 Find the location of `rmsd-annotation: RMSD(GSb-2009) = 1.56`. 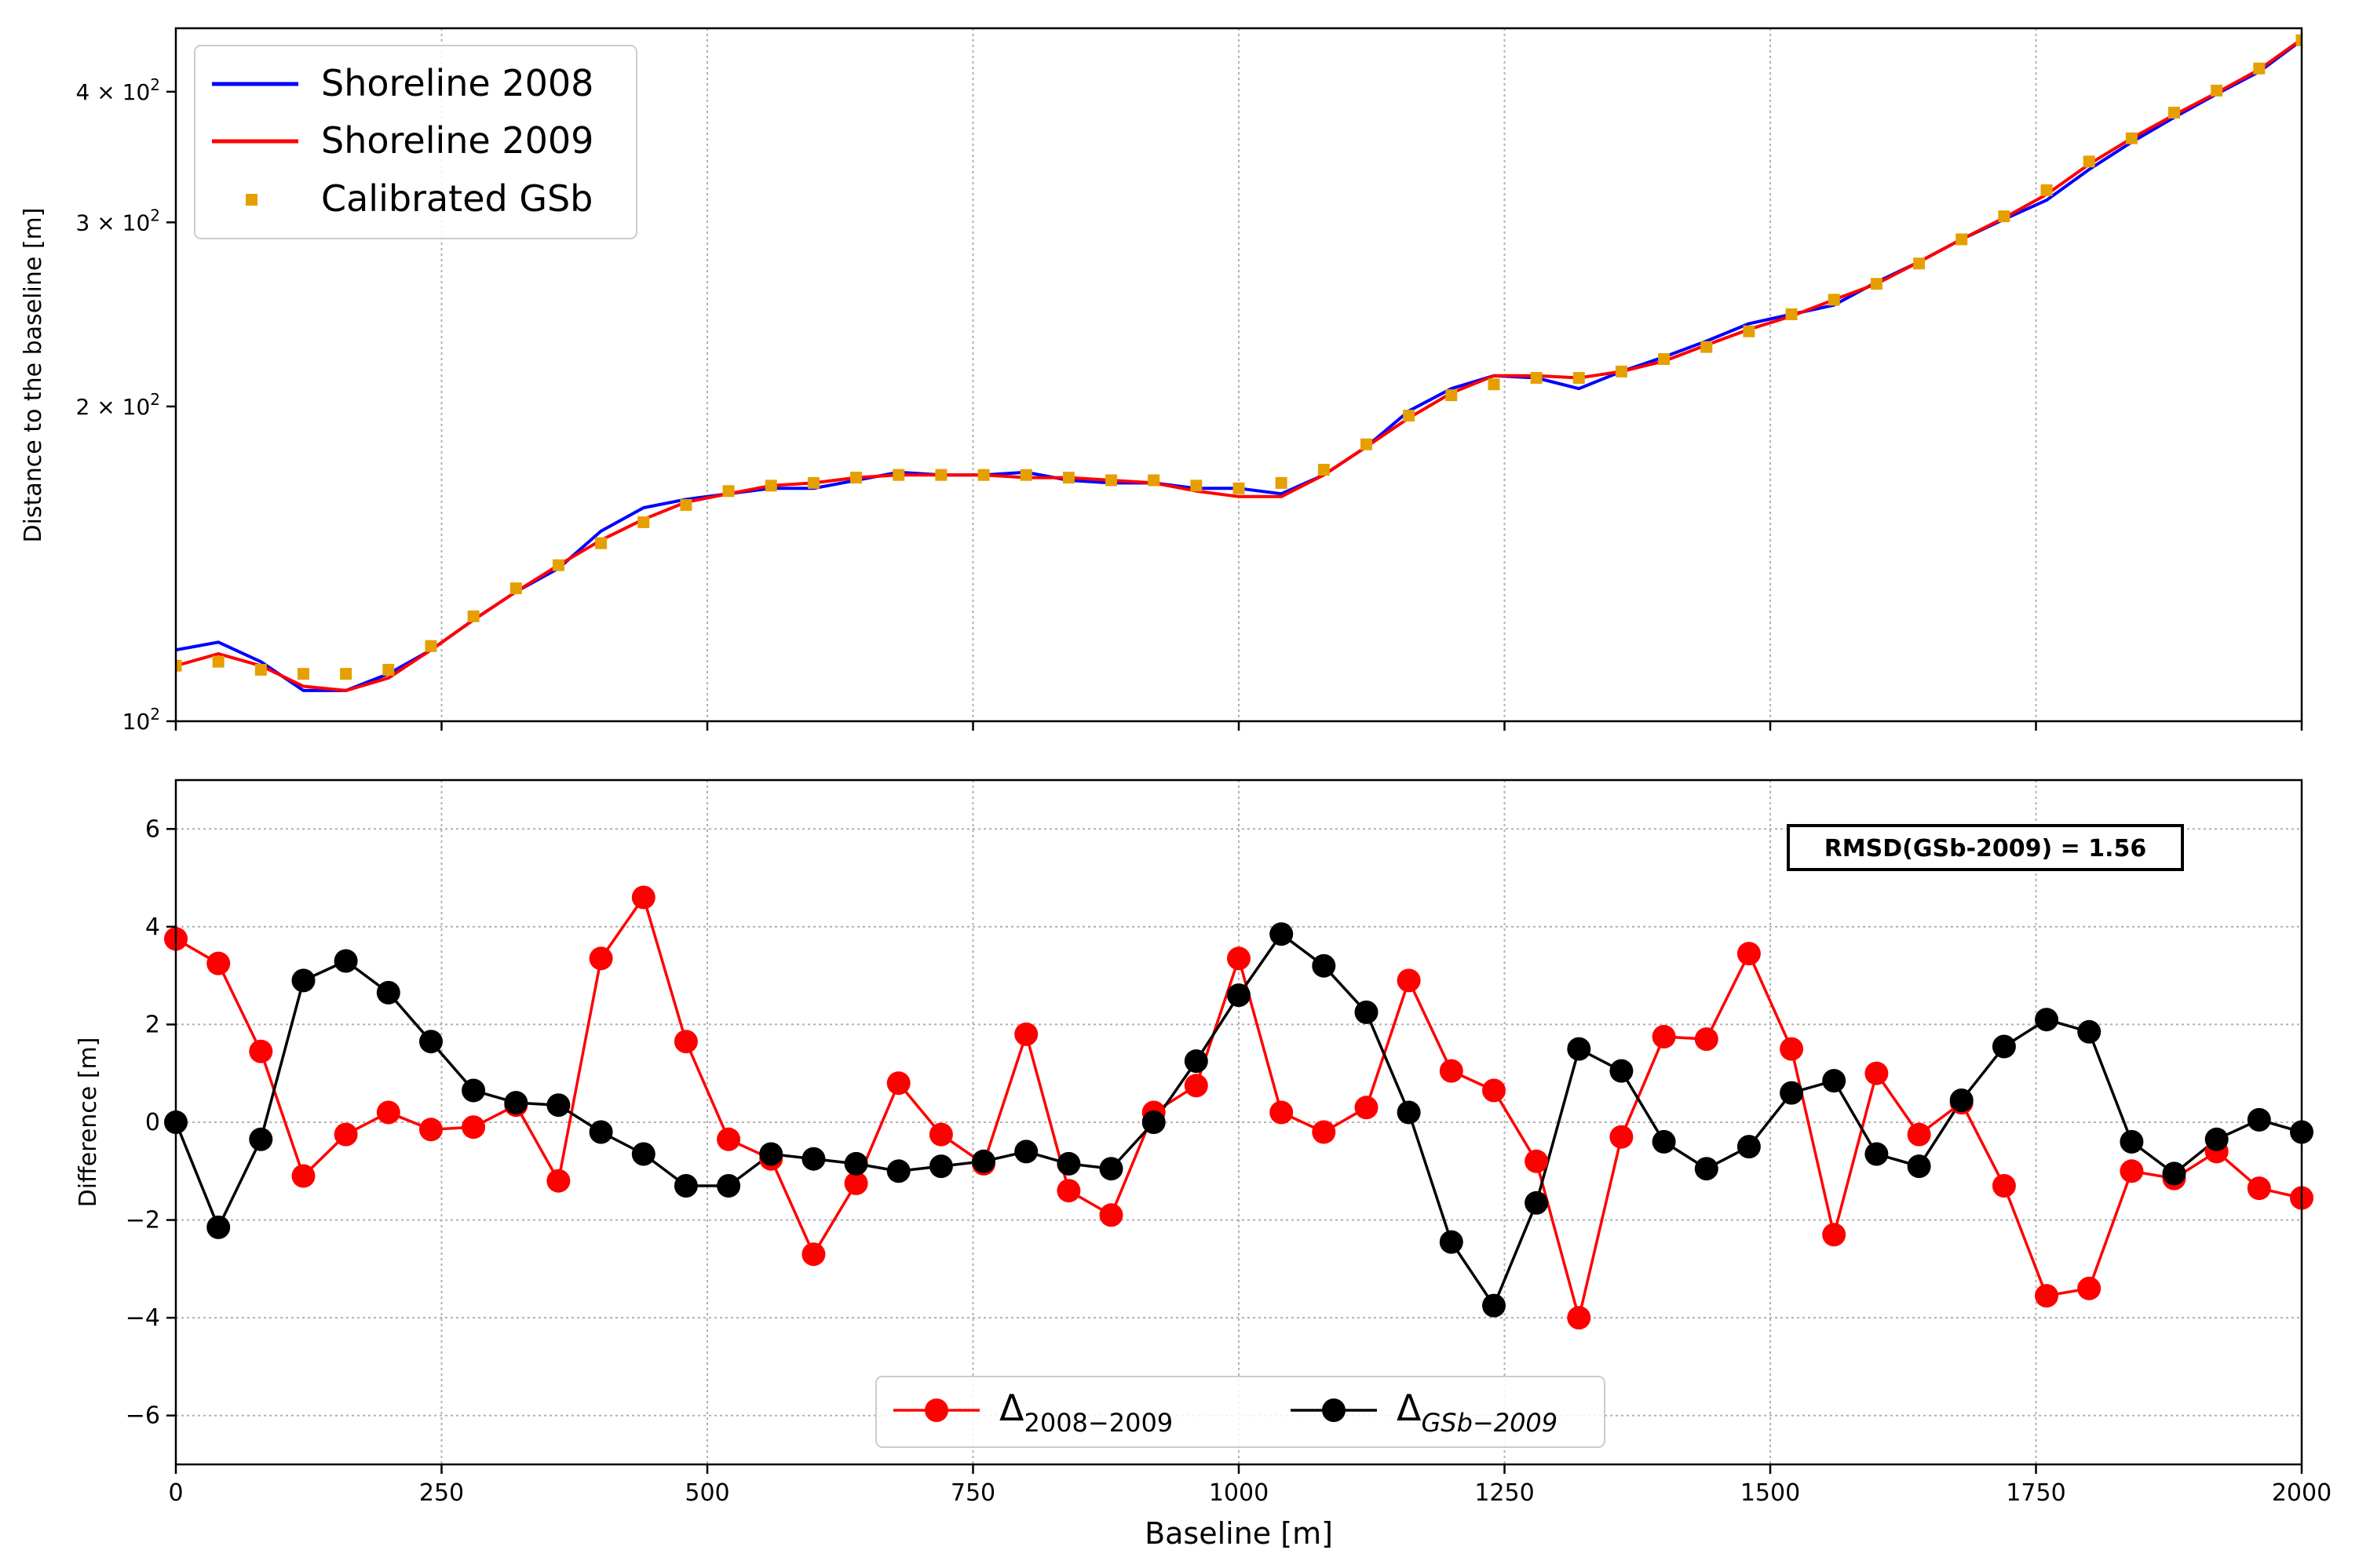

rmsd-annotation: RMSD(GSb-2009) = 1.56 is located at coordinates (1985, 847).